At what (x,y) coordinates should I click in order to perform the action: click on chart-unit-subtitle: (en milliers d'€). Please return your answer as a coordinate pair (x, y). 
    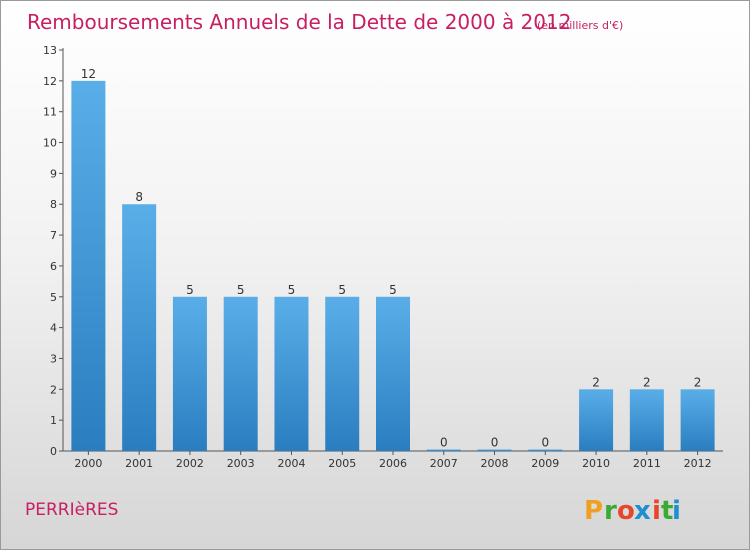
    Looking at the image, I should click on (580, 25).